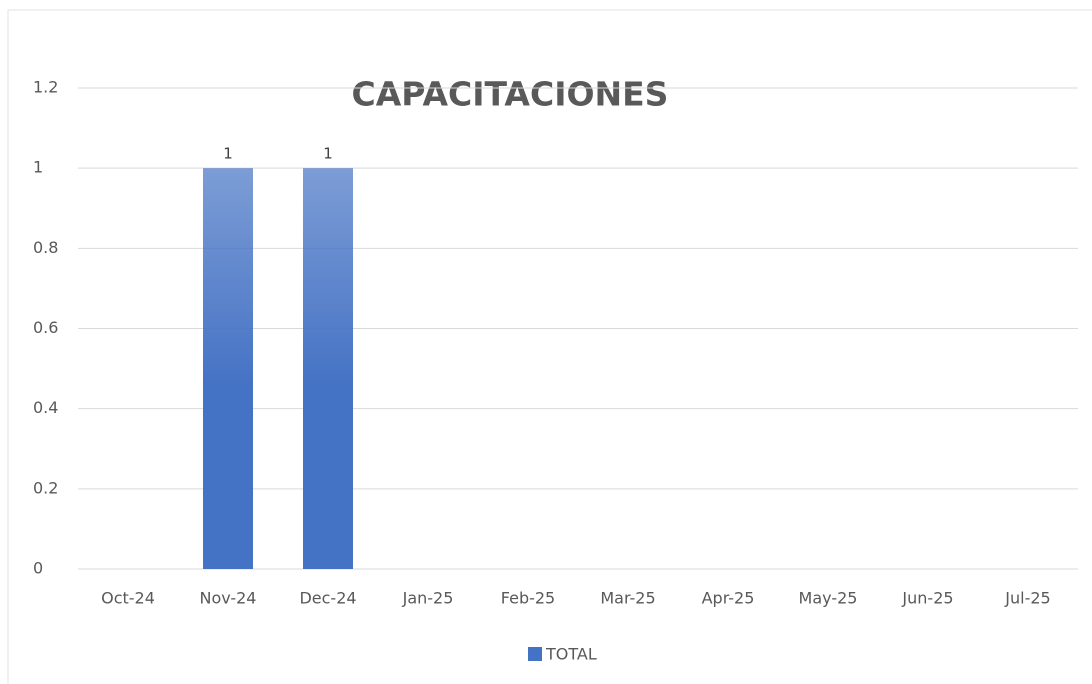 This screenshot has height=684, width=1092. Describe the element at coordinates (428, 598) in the screenshot. I see `x-tick-label: Jan-25` at that location.